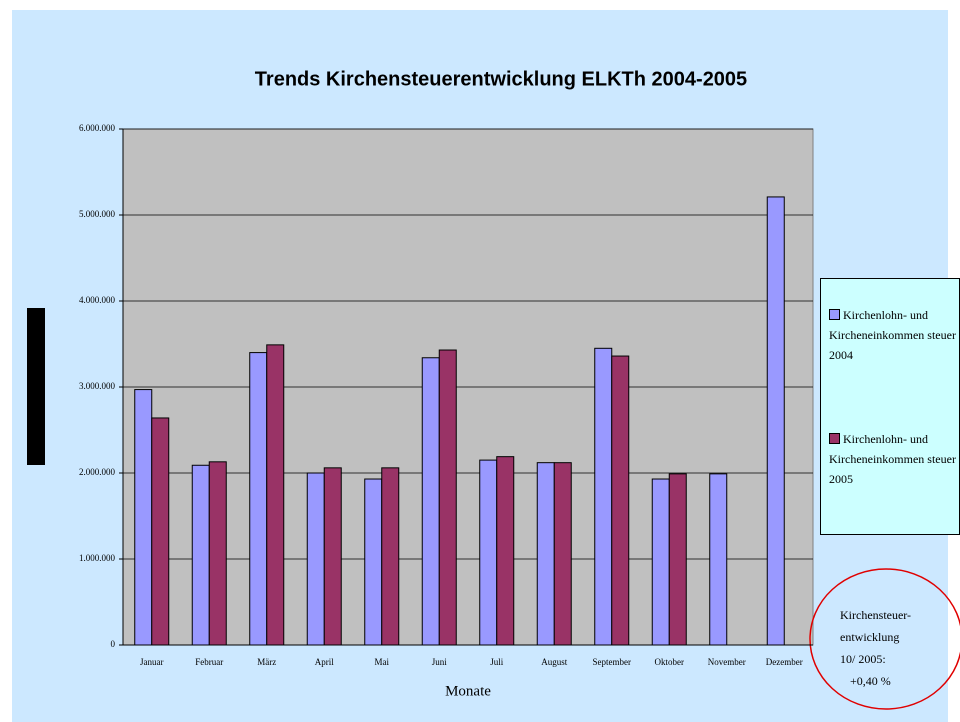 The height and width of the screenshot is (722, 960). Describe the element at coordinates (97, 300) in the screenshot. I see `y-tick-label: 4.000.000` at that location.